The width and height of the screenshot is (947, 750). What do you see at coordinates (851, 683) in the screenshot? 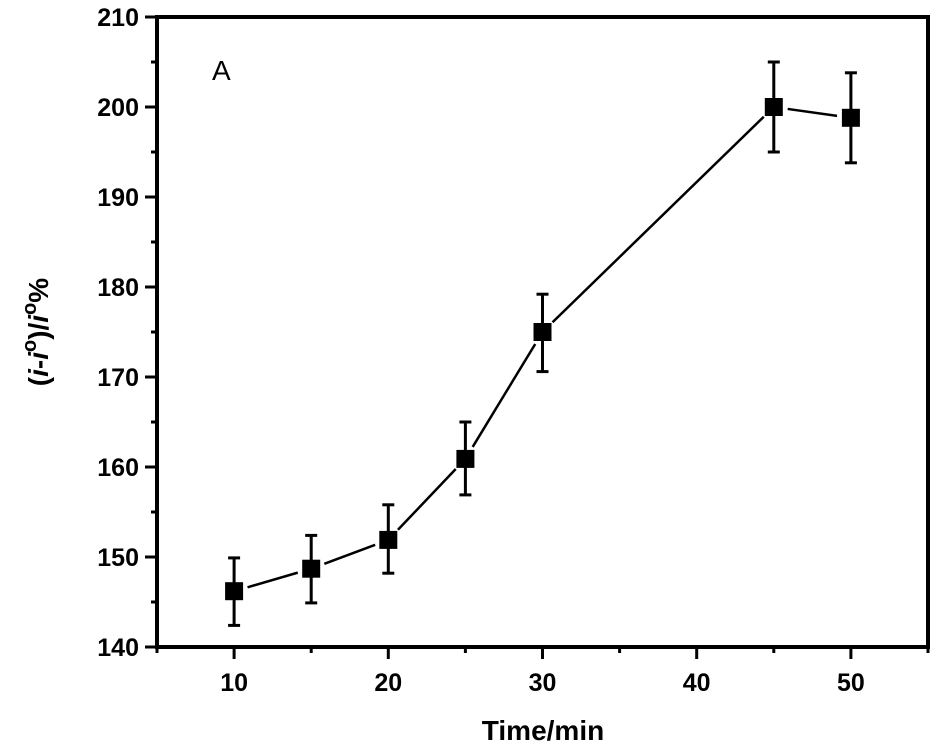
I see `x-tick-label: 50` at bounding box center [851, 683].